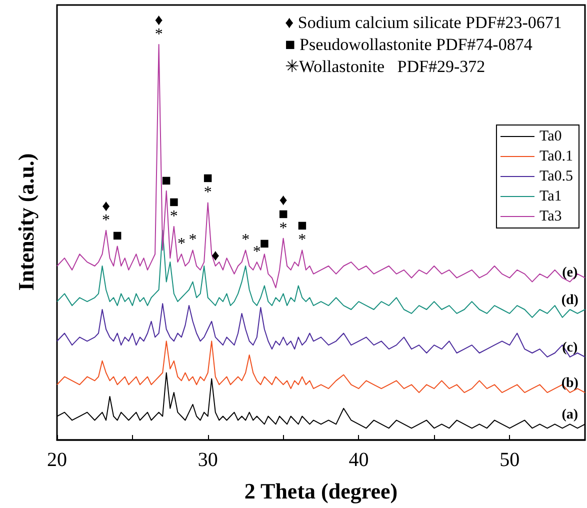 This screenshot has height=508, width=587. What do you see at coordinates (556, 176) in the screenshot?
I see `legend-label: Ta0.5` at bounding box center [556, 176].